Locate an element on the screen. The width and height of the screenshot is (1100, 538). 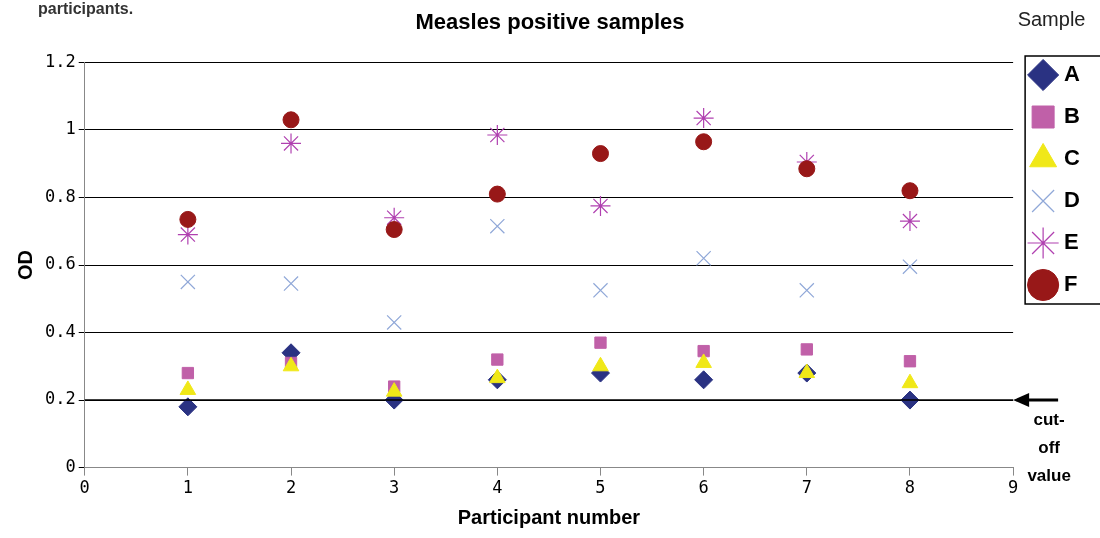
x-tick-label: 5 is located at coordinates (600, 487).